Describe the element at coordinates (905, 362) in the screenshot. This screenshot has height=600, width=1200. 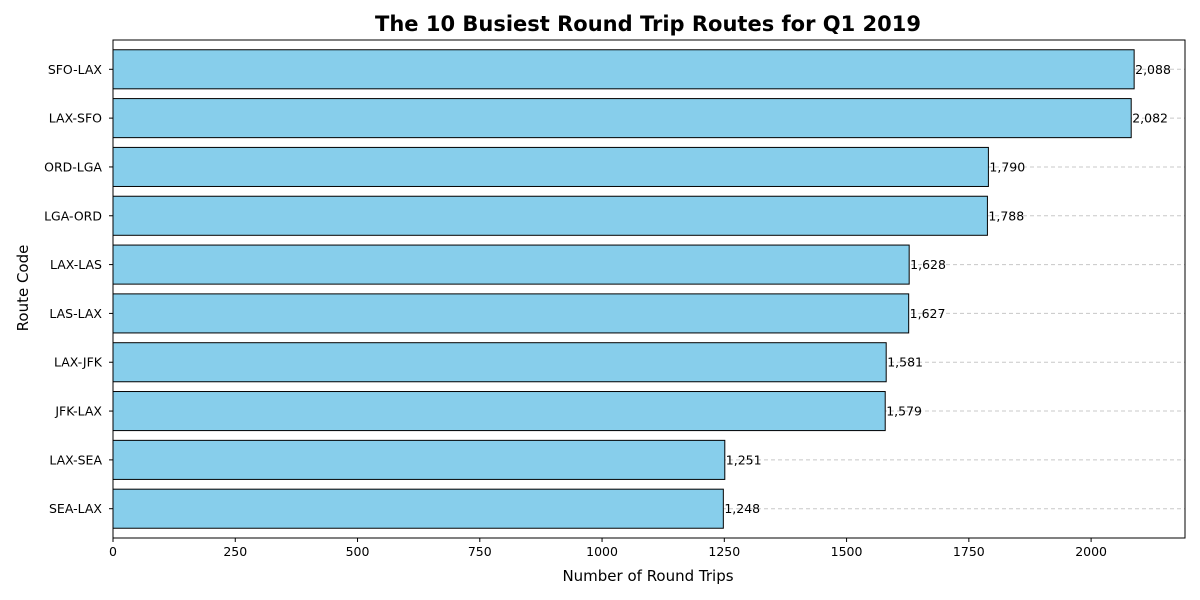
I see `data-label-lax-jfk: 1,581` at that location.